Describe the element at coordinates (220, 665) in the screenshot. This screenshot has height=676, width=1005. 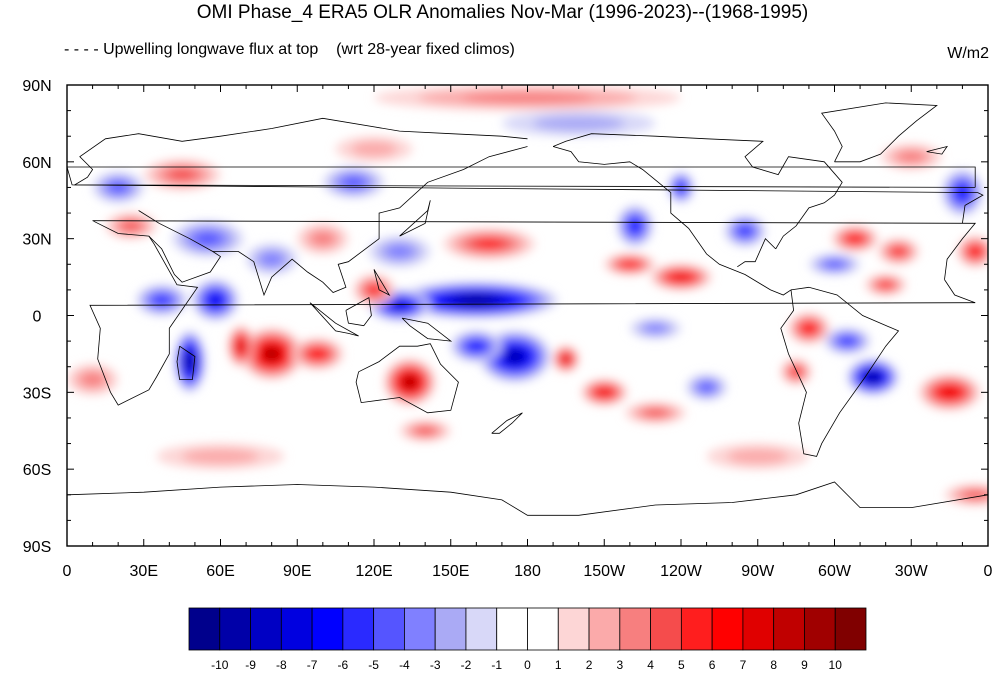
I see `colorbar-label: -10` at that location.